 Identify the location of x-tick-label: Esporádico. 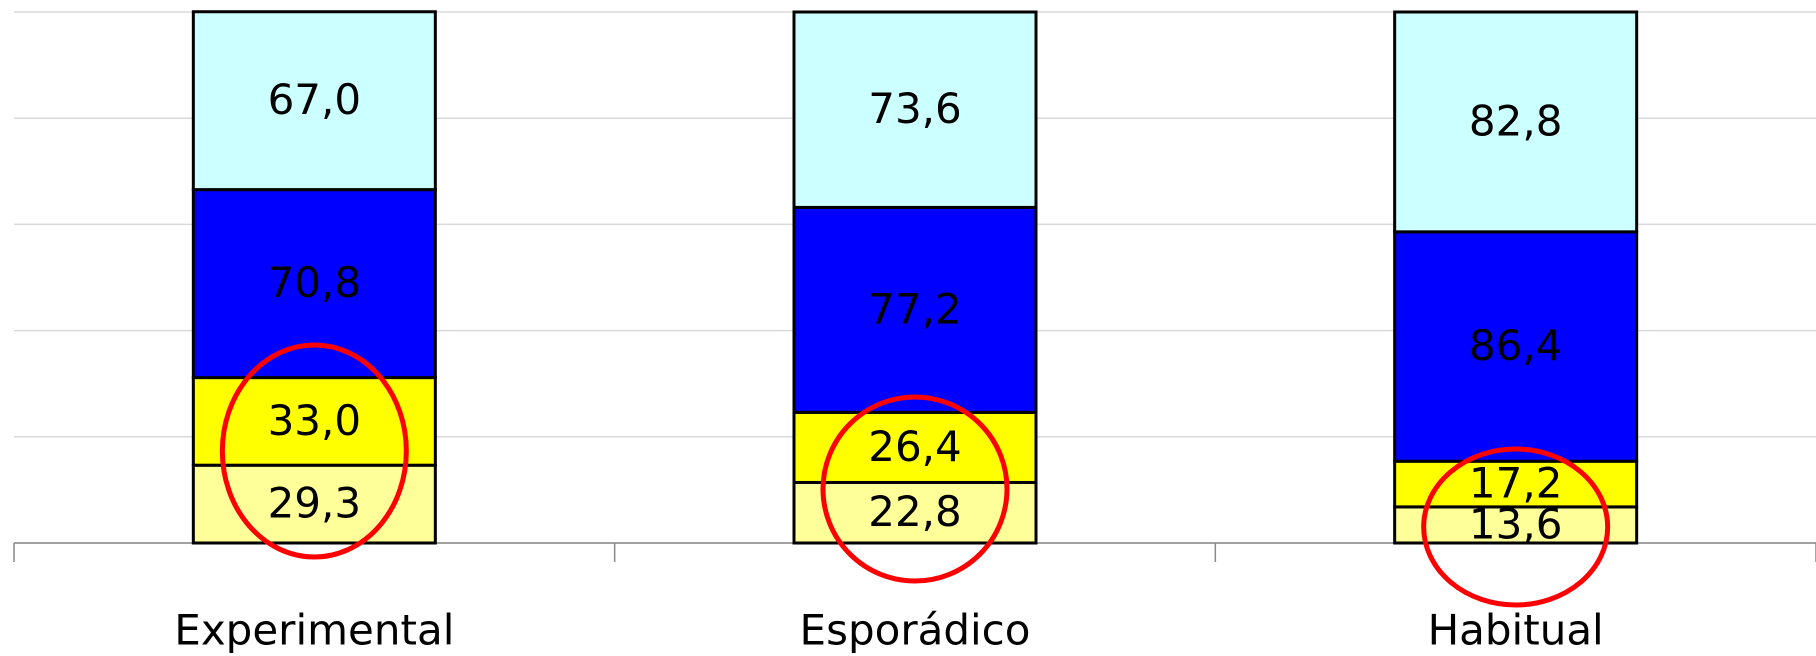
(915, 630).